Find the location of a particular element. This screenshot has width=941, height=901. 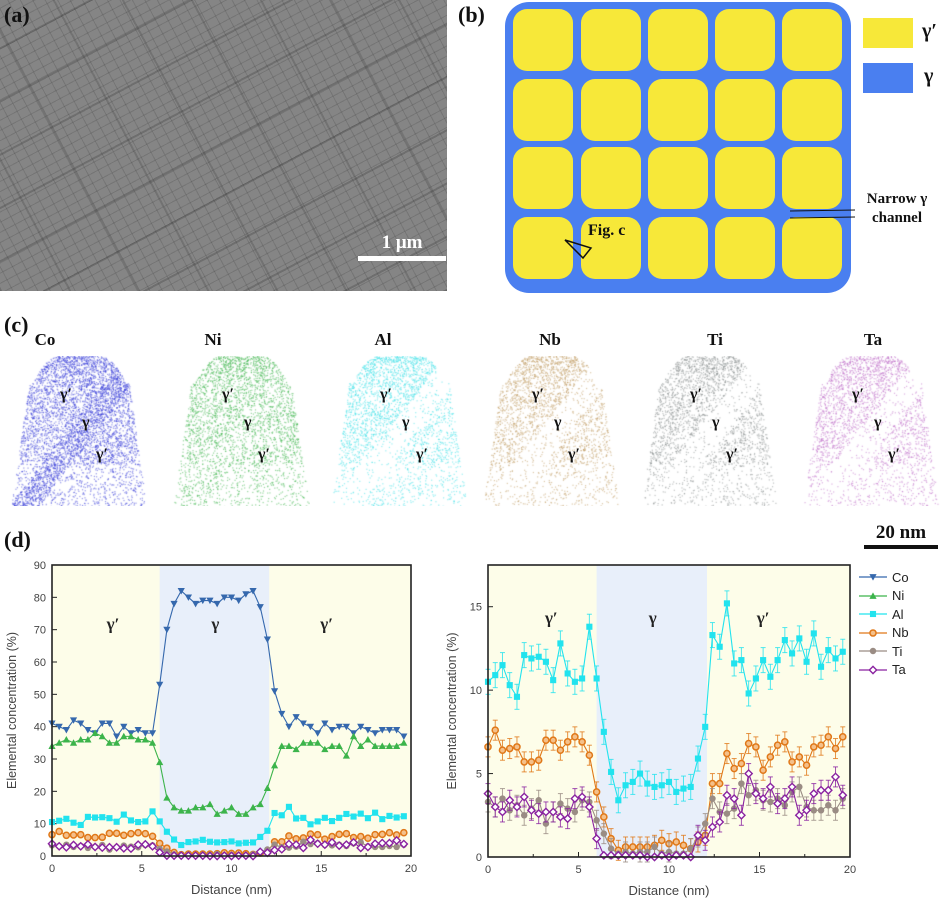

atom-map-ti is located at coordinates (709, 431).